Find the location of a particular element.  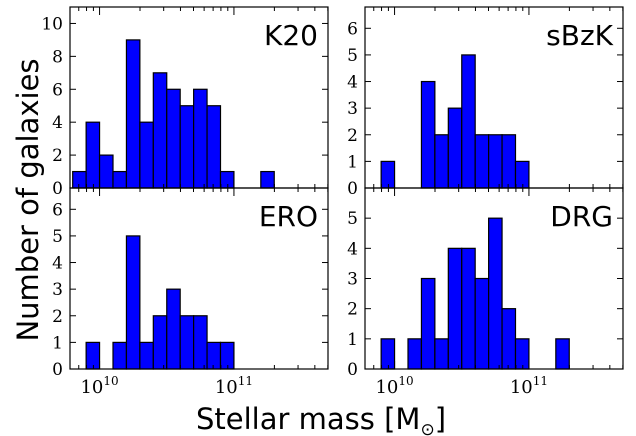

x-axis-title: Stellar mass [M⊙] is located at coordinates (321, 419).